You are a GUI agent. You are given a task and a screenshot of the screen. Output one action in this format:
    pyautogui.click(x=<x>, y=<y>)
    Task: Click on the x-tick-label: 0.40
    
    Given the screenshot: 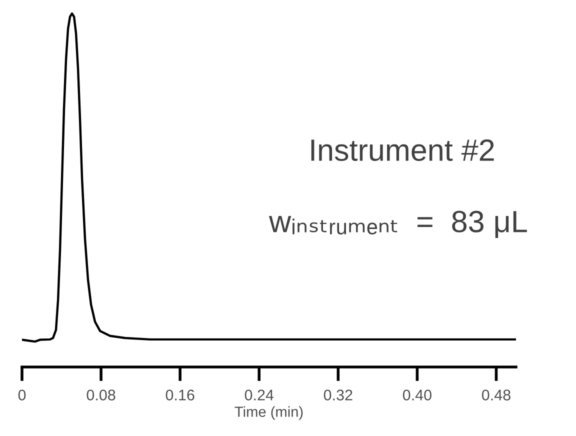 What is the action you would take?
    pyautogui.click(x=417, y=395)
    